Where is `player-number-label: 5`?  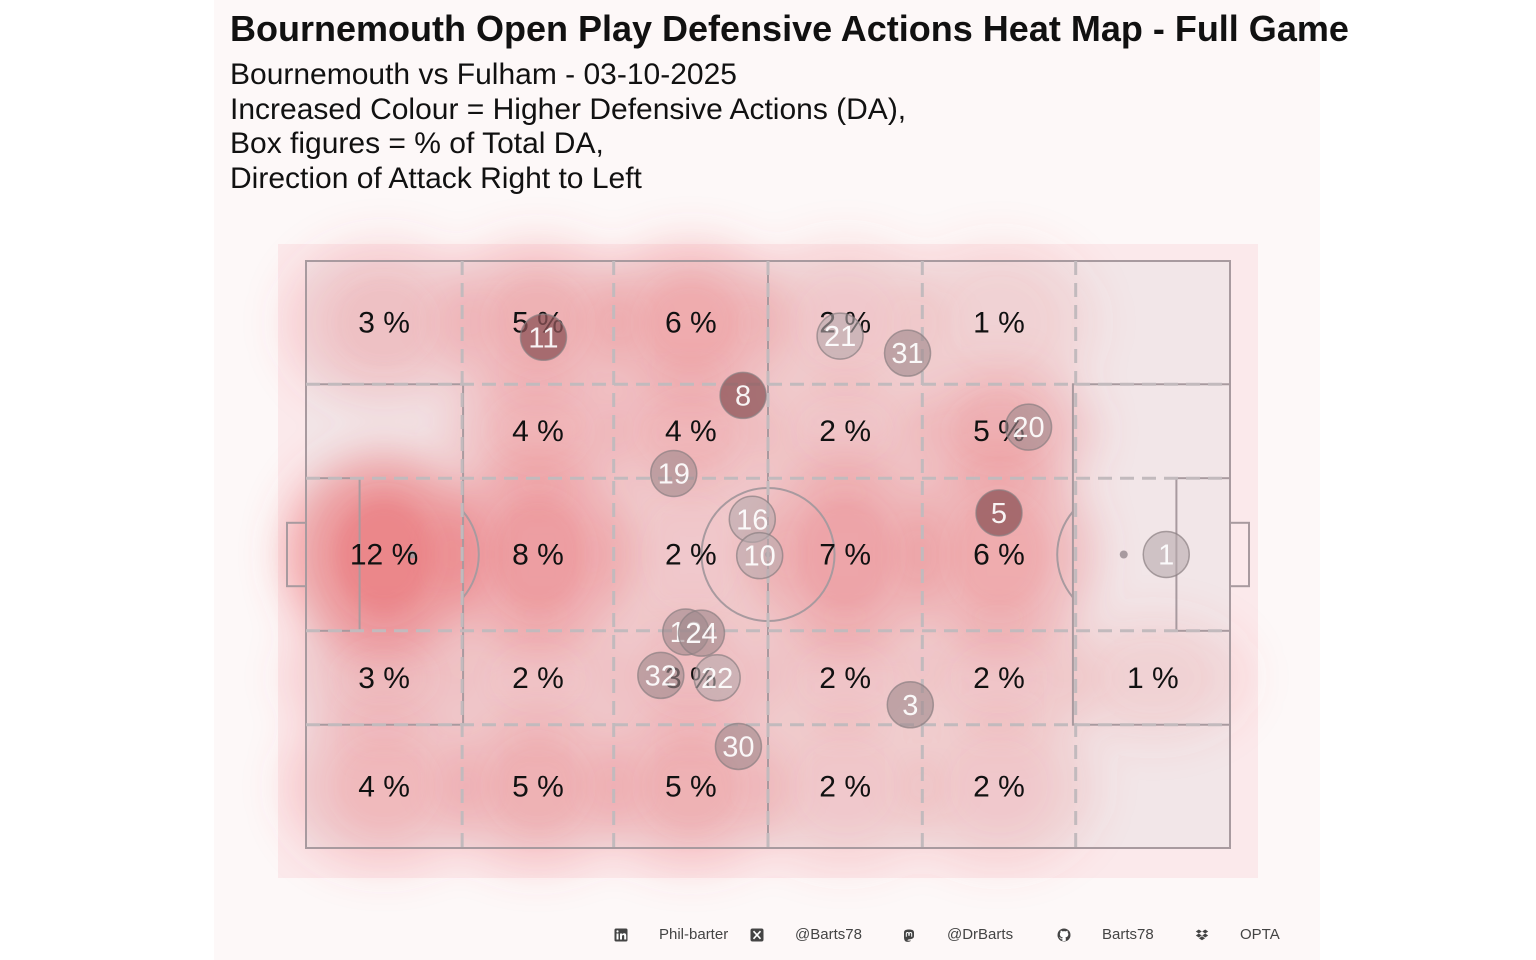 player-number-label: 5 is located at coordinates (999, 514).